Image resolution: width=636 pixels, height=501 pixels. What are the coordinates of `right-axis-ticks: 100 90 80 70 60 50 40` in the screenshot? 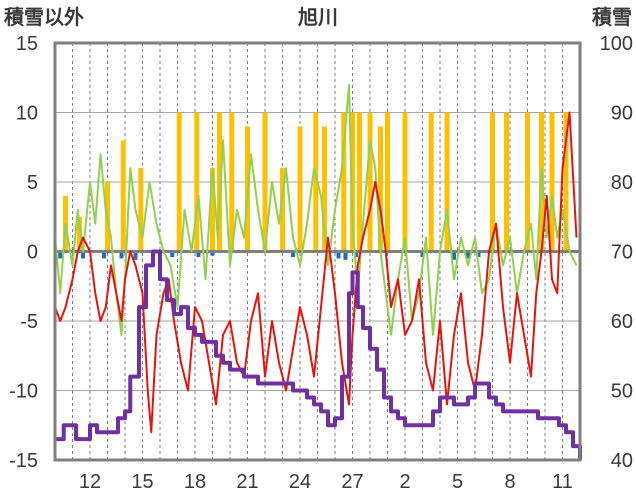 It's located at (616, 252).